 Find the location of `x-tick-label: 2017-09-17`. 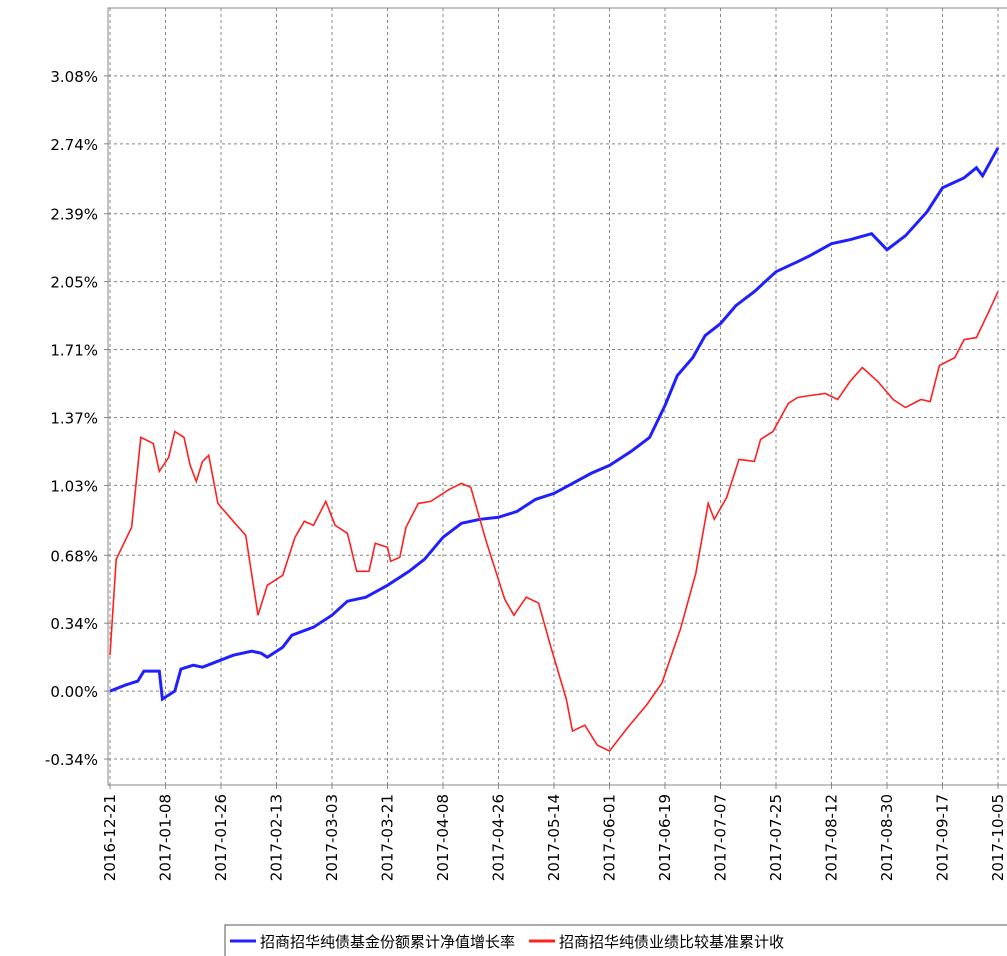

x-tick-label: 2017-09-17 is located at coordinates (943, 837).